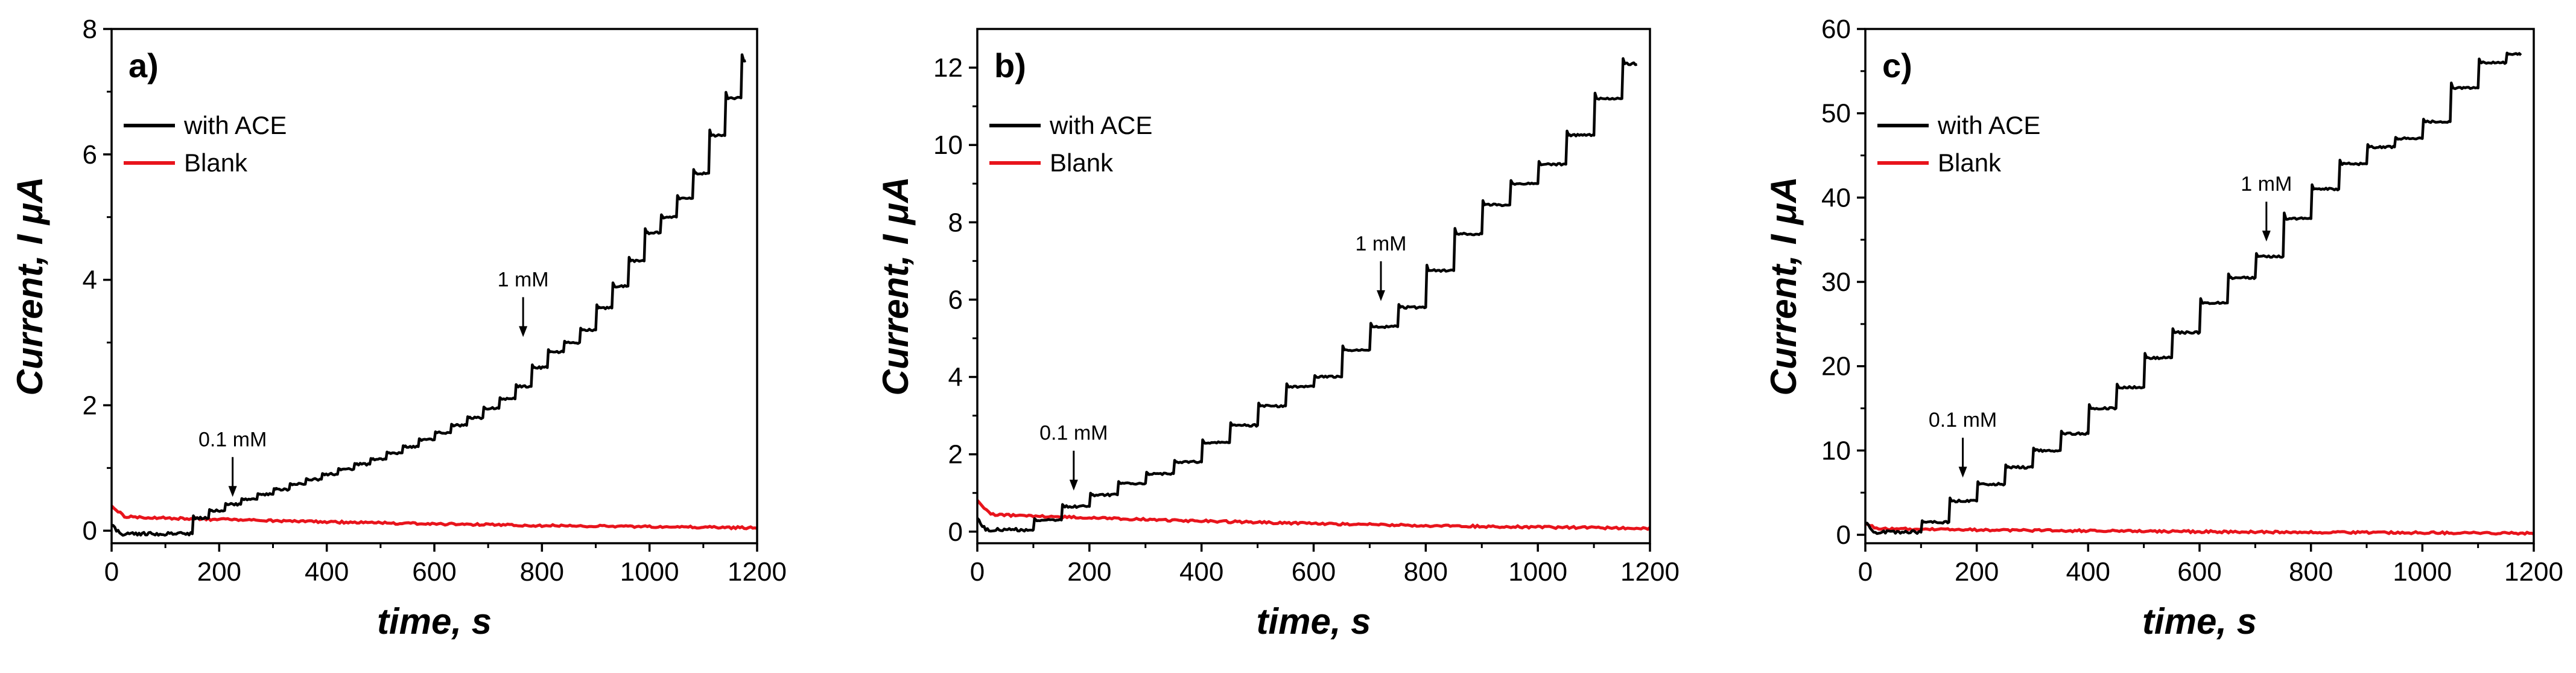  Describe the element at coordinates (948, 68) in the screenshot. I see `y-tick-label: 12` at that location.